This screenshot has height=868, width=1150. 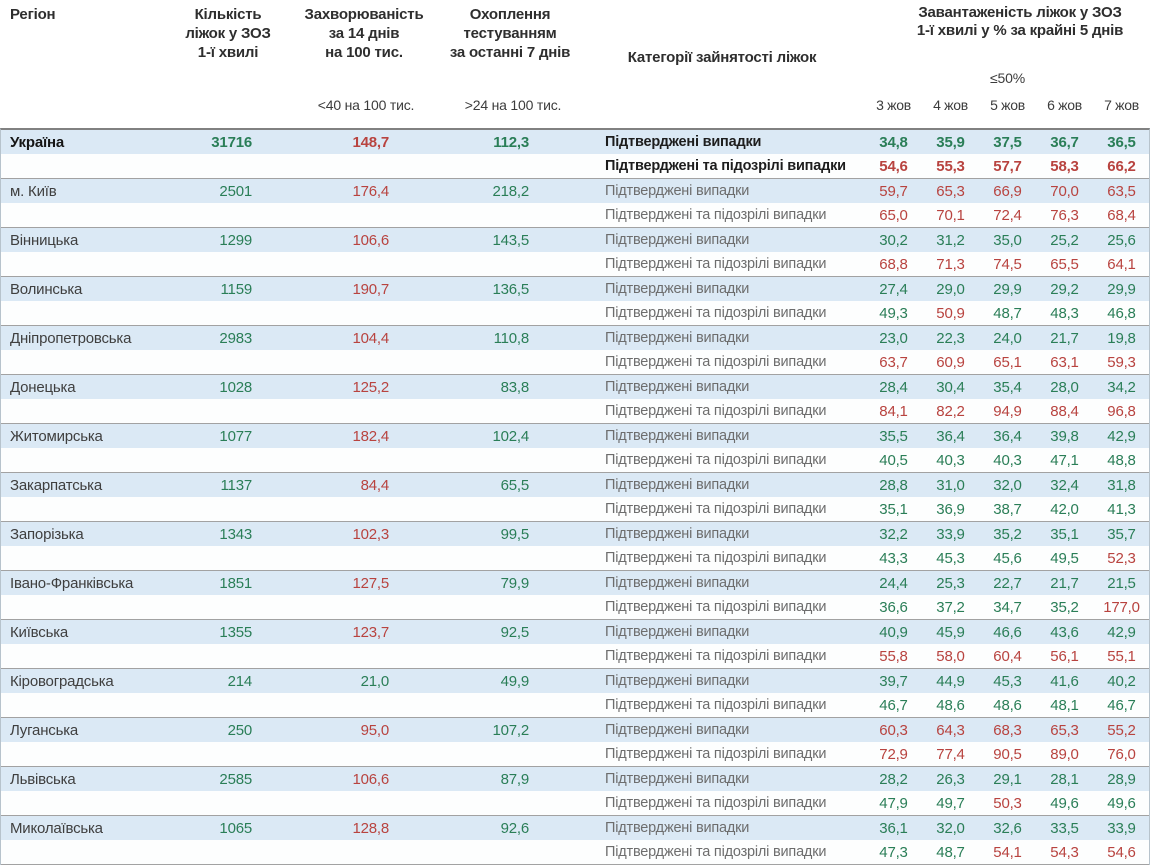 What do you see at coordinates (950, 105) in the screenshot?
I see `date-label: 4 жов` at bounding box center [950, 105].